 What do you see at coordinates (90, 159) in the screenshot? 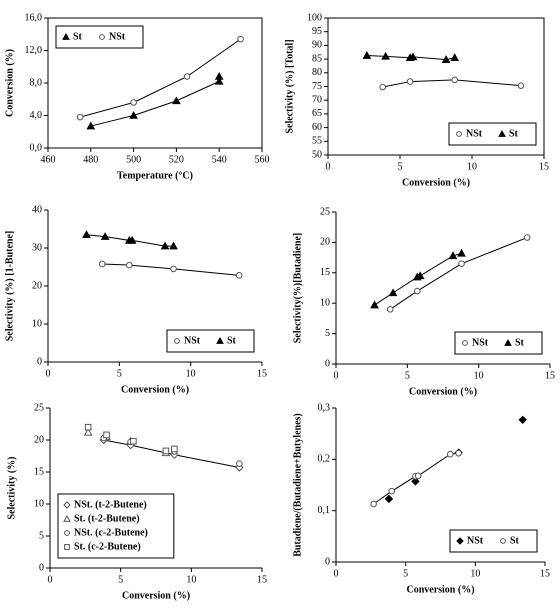
I see `x-tick-label: 480` at bounding box center [90, 159].